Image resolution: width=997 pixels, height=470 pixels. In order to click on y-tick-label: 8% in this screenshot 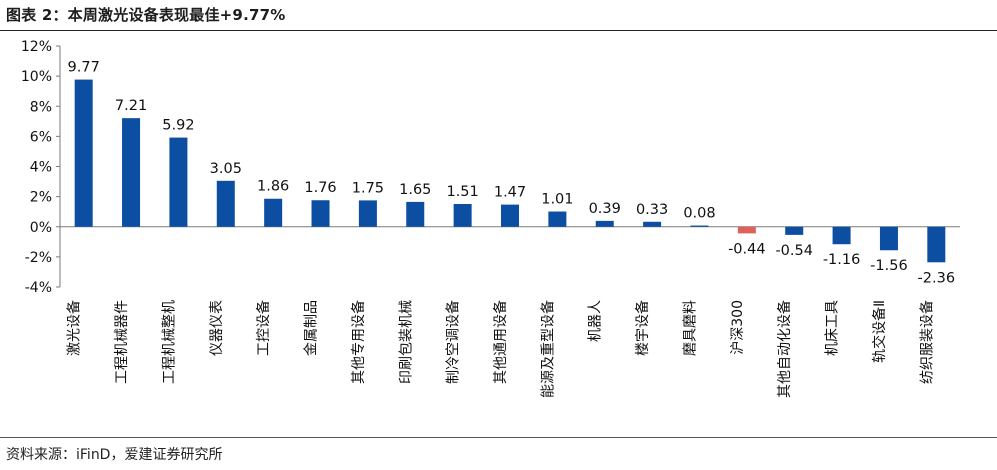, I will do `click(41, 107)`.